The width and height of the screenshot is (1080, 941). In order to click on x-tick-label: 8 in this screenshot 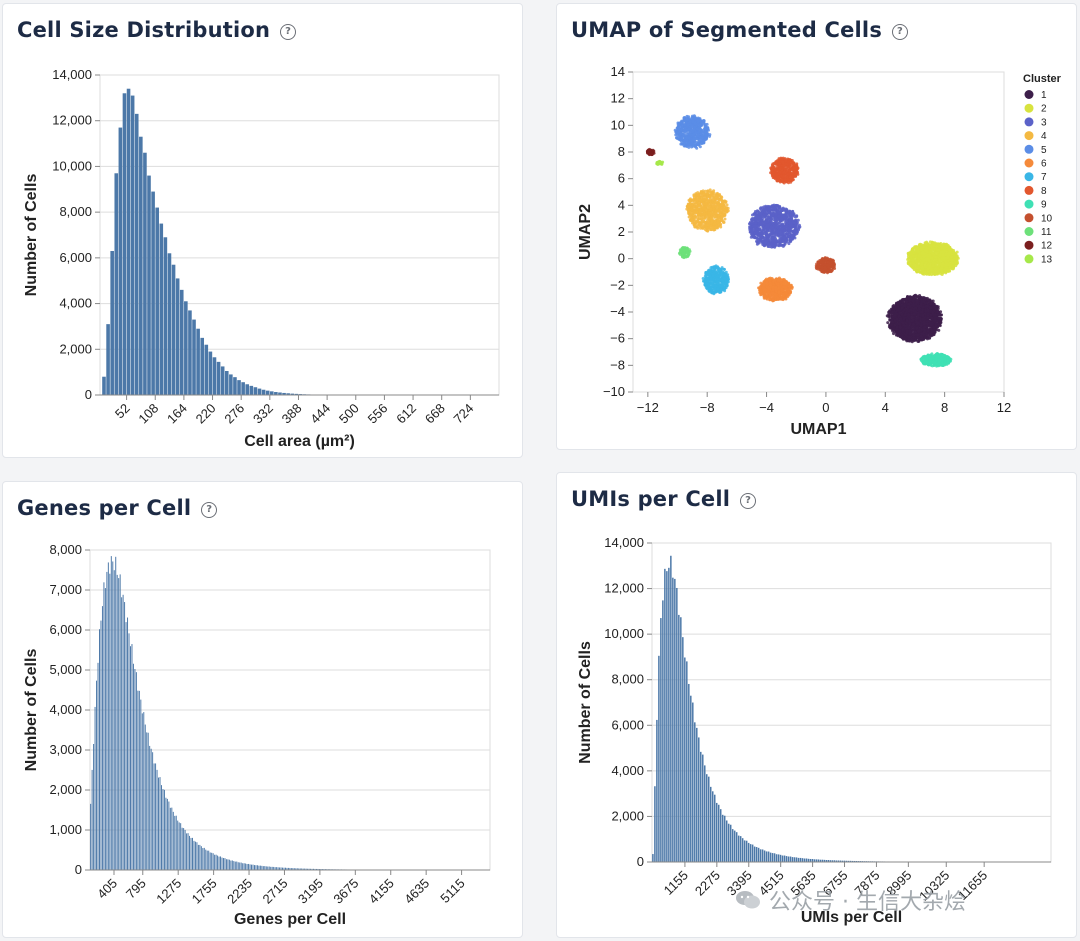, I will do `click(944, 407)`.